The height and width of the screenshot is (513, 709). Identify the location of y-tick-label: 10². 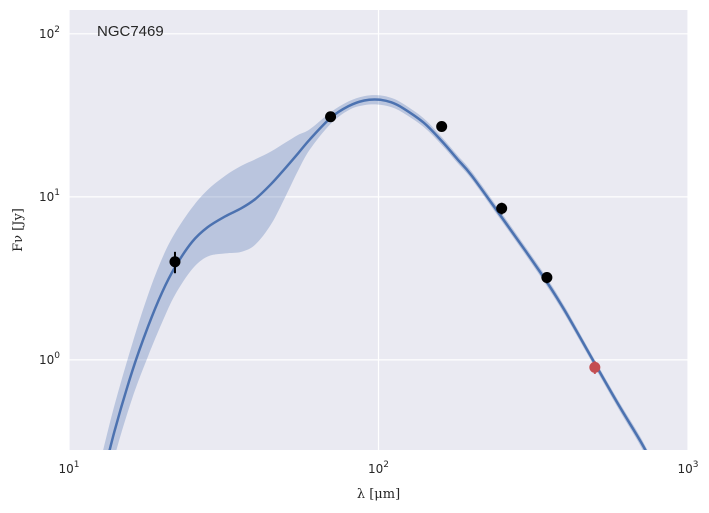
(49, 33).